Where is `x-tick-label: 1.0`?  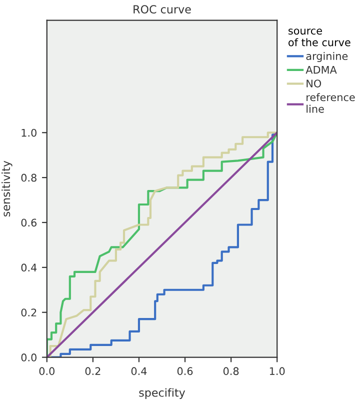 x-tick-label: 1.0 is located at coordinates (277, 371).